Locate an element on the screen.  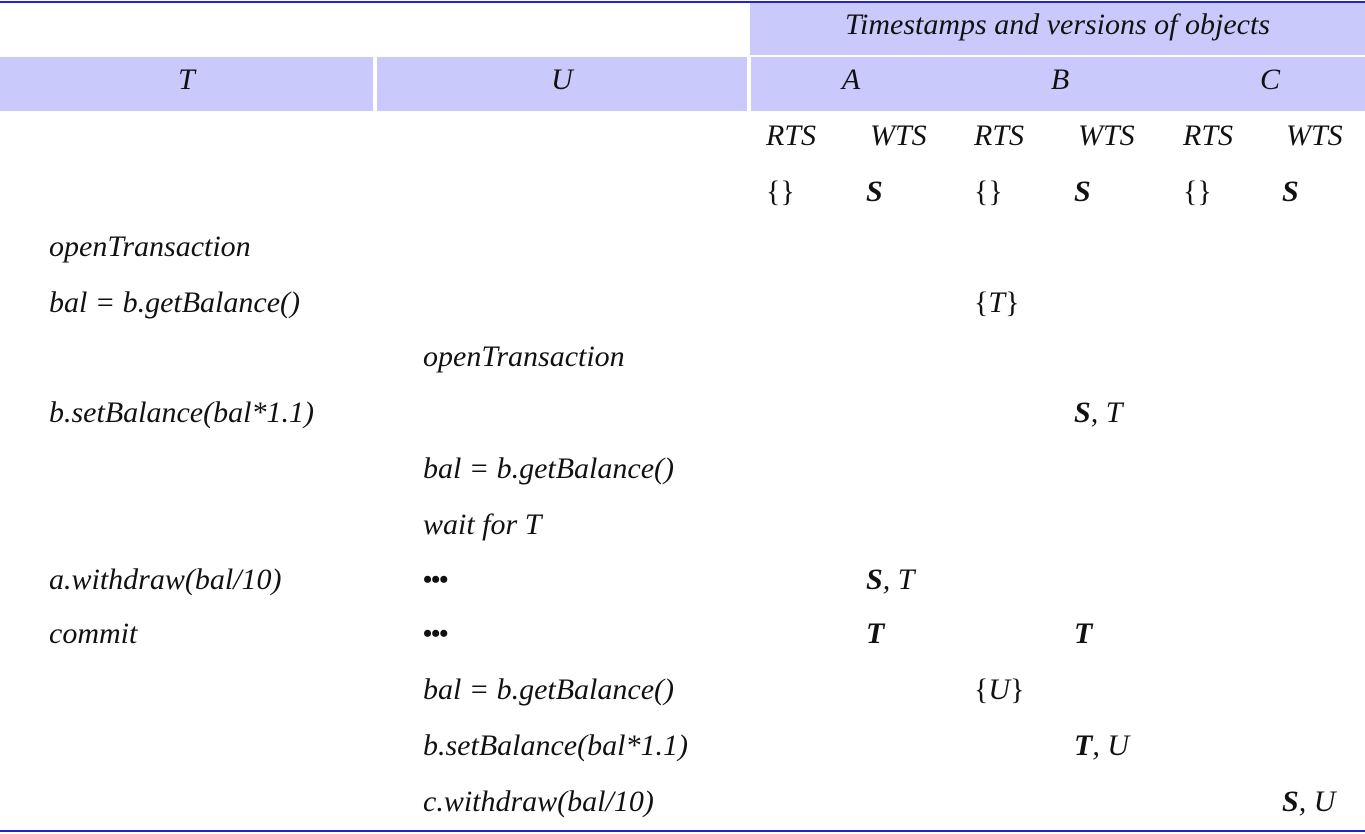
group-header-title: Timestamps and versions of objects is located at coordinates (1057, 24).